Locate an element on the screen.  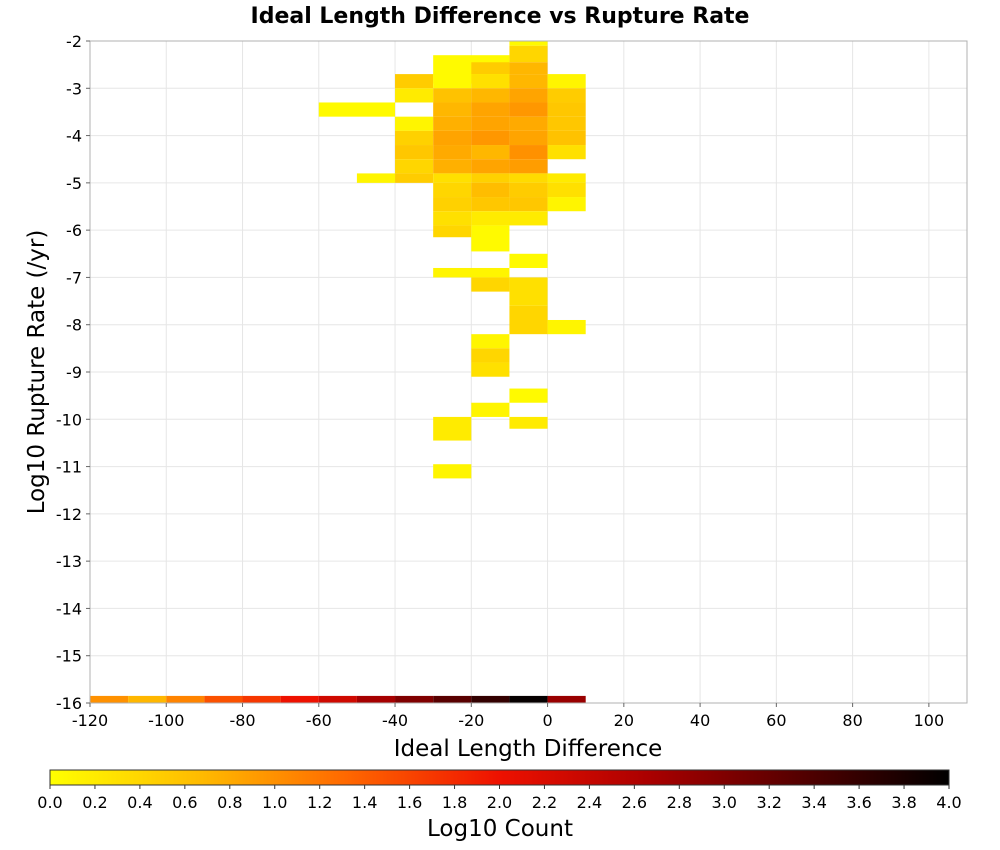
colorbar-tick-label: 2.2 is located at coordinates (544, 802).